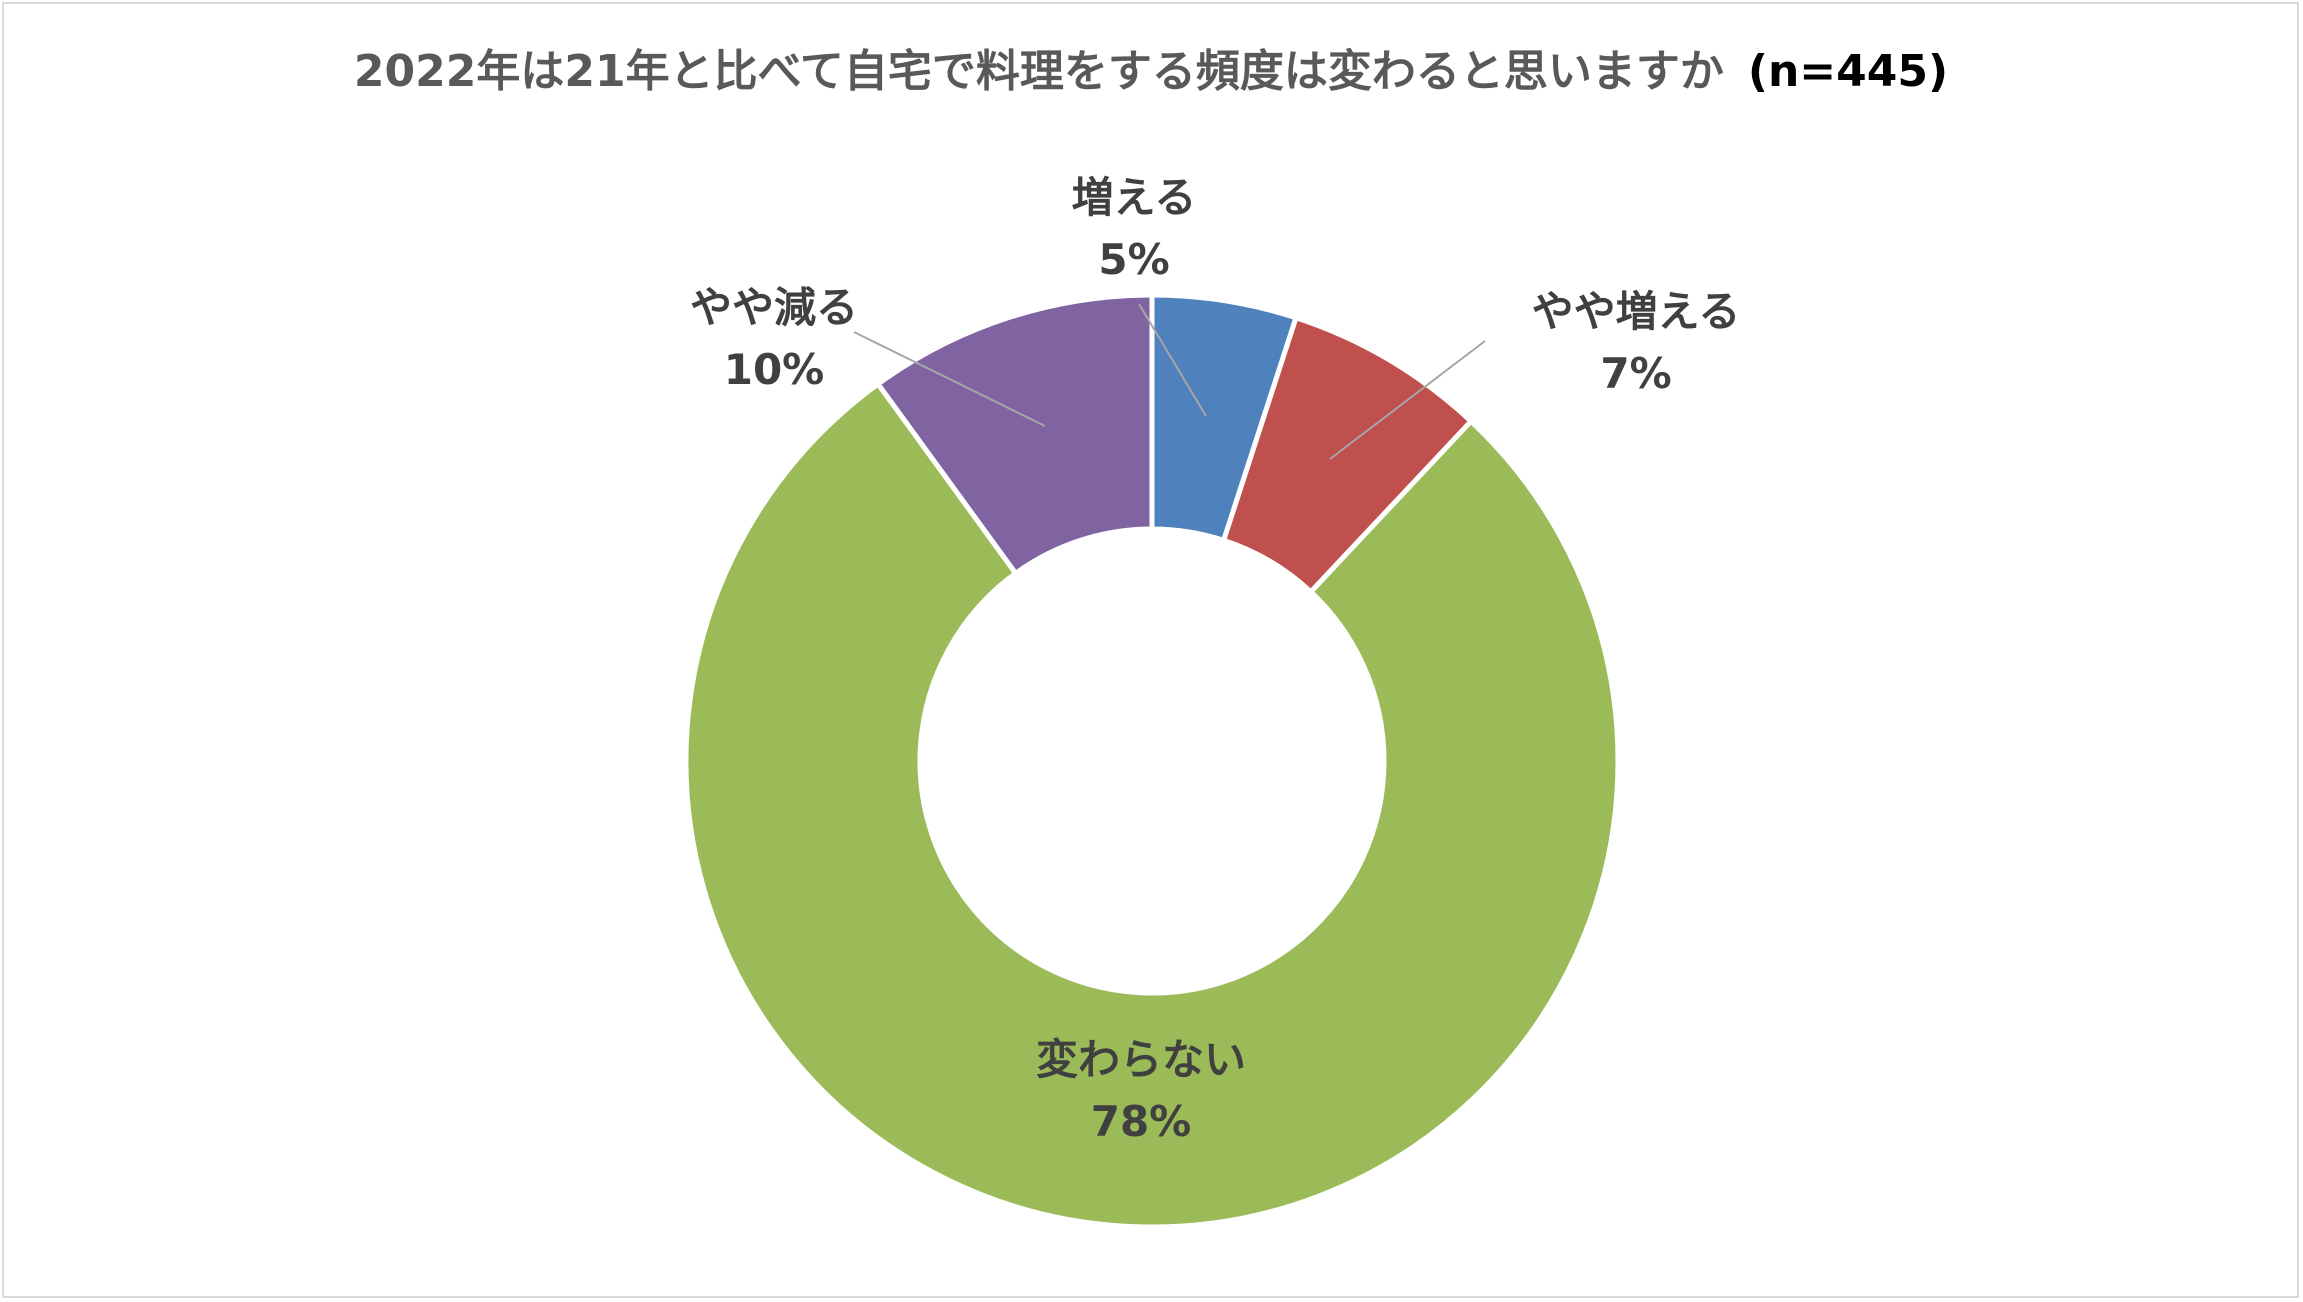  What do you see at coordinates (1407, 400) in the screenshot?
I see `leader-line-yaya-fueru` at bounding box center [1407, 400].